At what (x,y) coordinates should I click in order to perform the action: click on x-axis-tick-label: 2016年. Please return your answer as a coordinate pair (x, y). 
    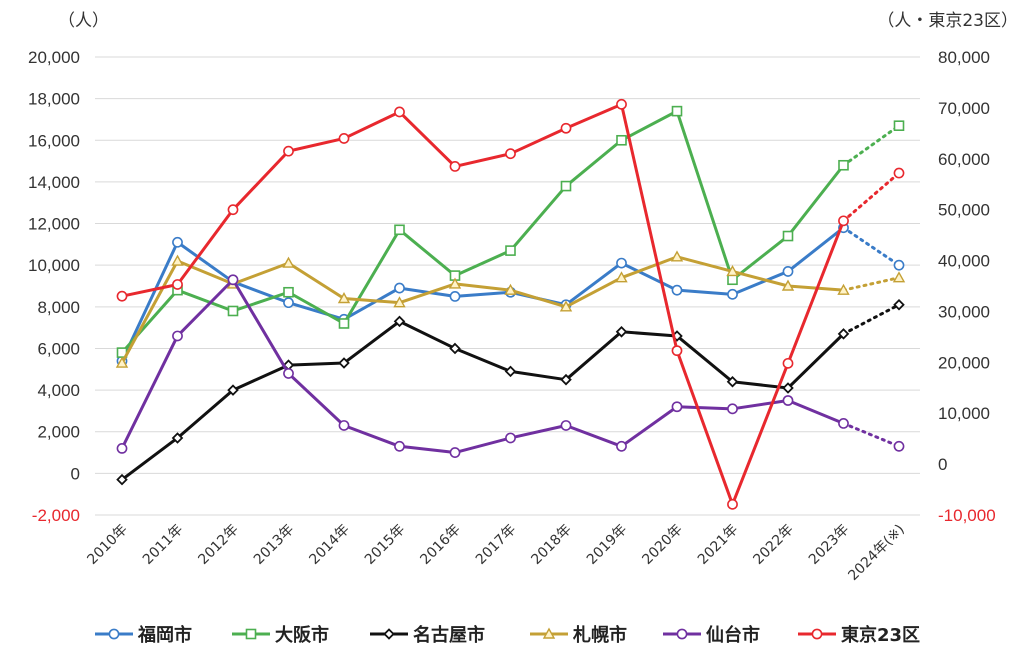
    Looking at the image, I should click on (440, 545).